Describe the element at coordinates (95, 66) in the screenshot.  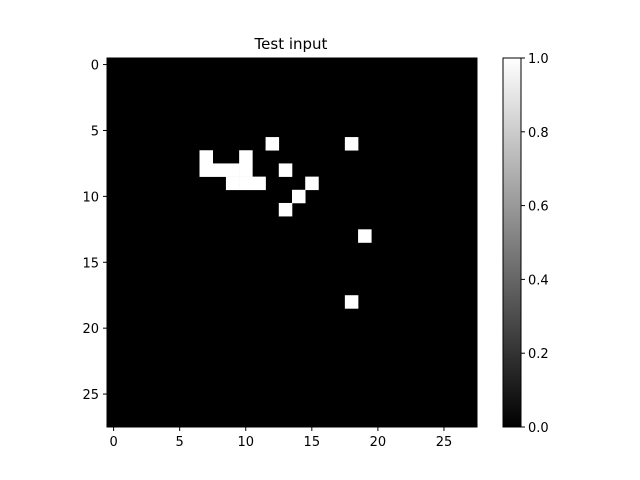
I see `y-tick-label: 0` at that location.